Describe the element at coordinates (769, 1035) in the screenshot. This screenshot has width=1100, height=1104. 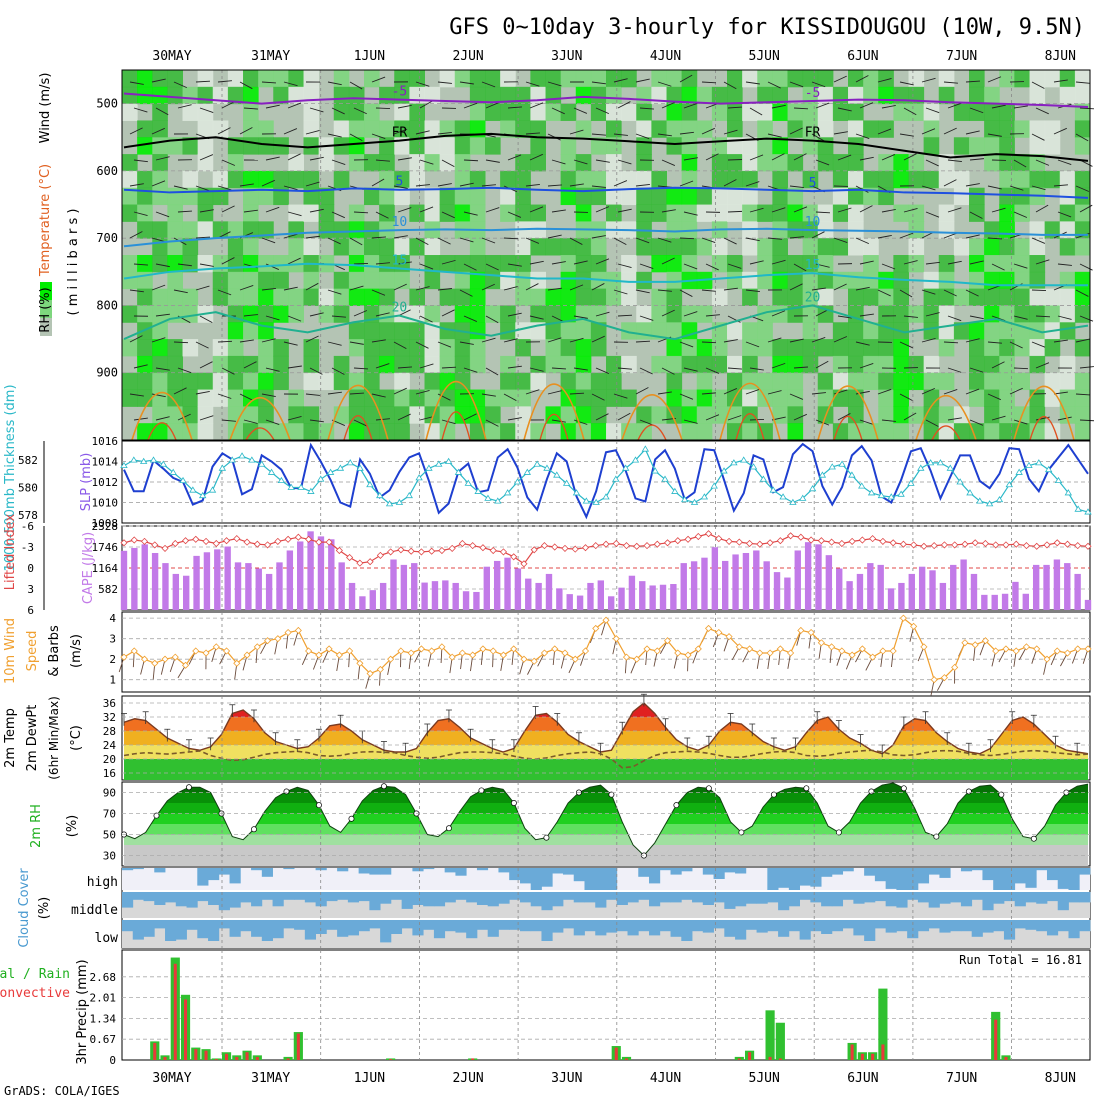
I see `precip-total-bar` at that location.